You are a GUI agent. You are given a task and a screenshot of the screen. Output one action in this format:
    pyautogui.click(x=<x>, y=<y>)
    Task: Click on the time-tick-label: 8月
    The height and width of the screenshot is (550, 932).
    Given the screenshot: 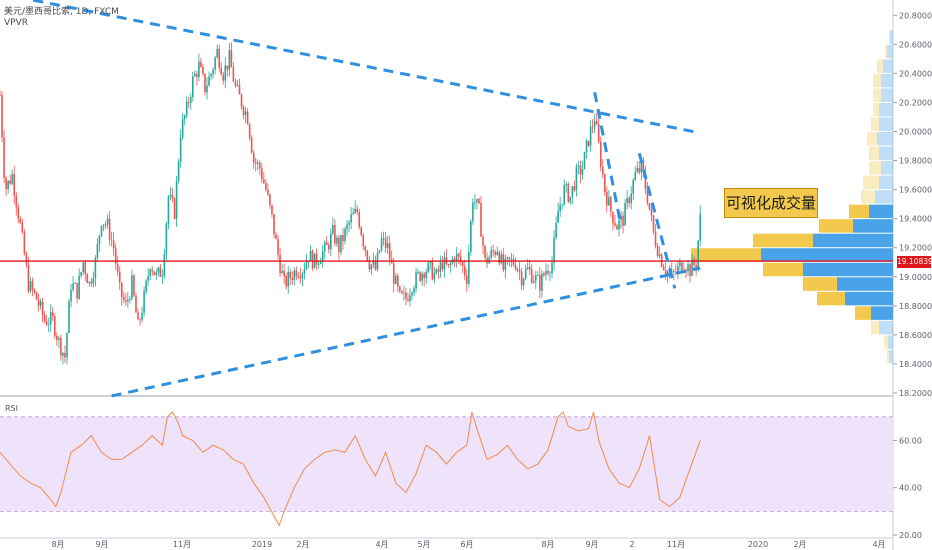 What is the action you would take?
    pyautogui.click(x=57, y=544)
    